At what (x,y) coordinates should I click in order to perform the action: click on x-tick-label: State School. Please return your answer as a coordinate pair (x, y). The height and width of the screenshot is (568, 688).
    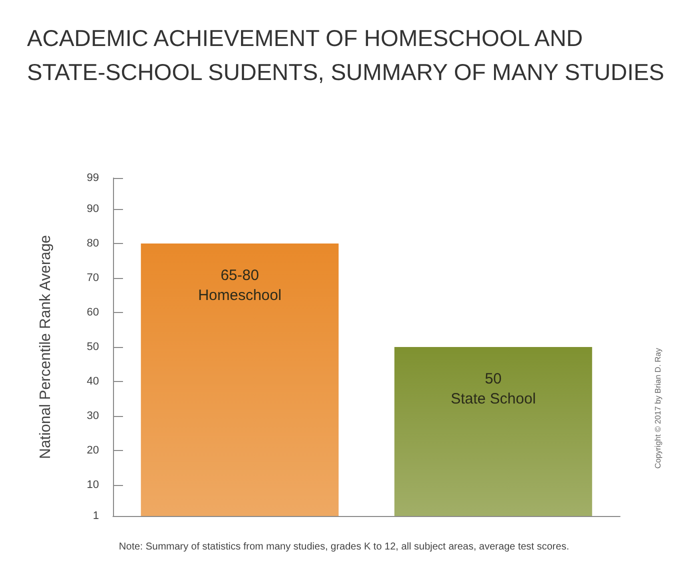
    Looking at the image, I should click on (493, 399).